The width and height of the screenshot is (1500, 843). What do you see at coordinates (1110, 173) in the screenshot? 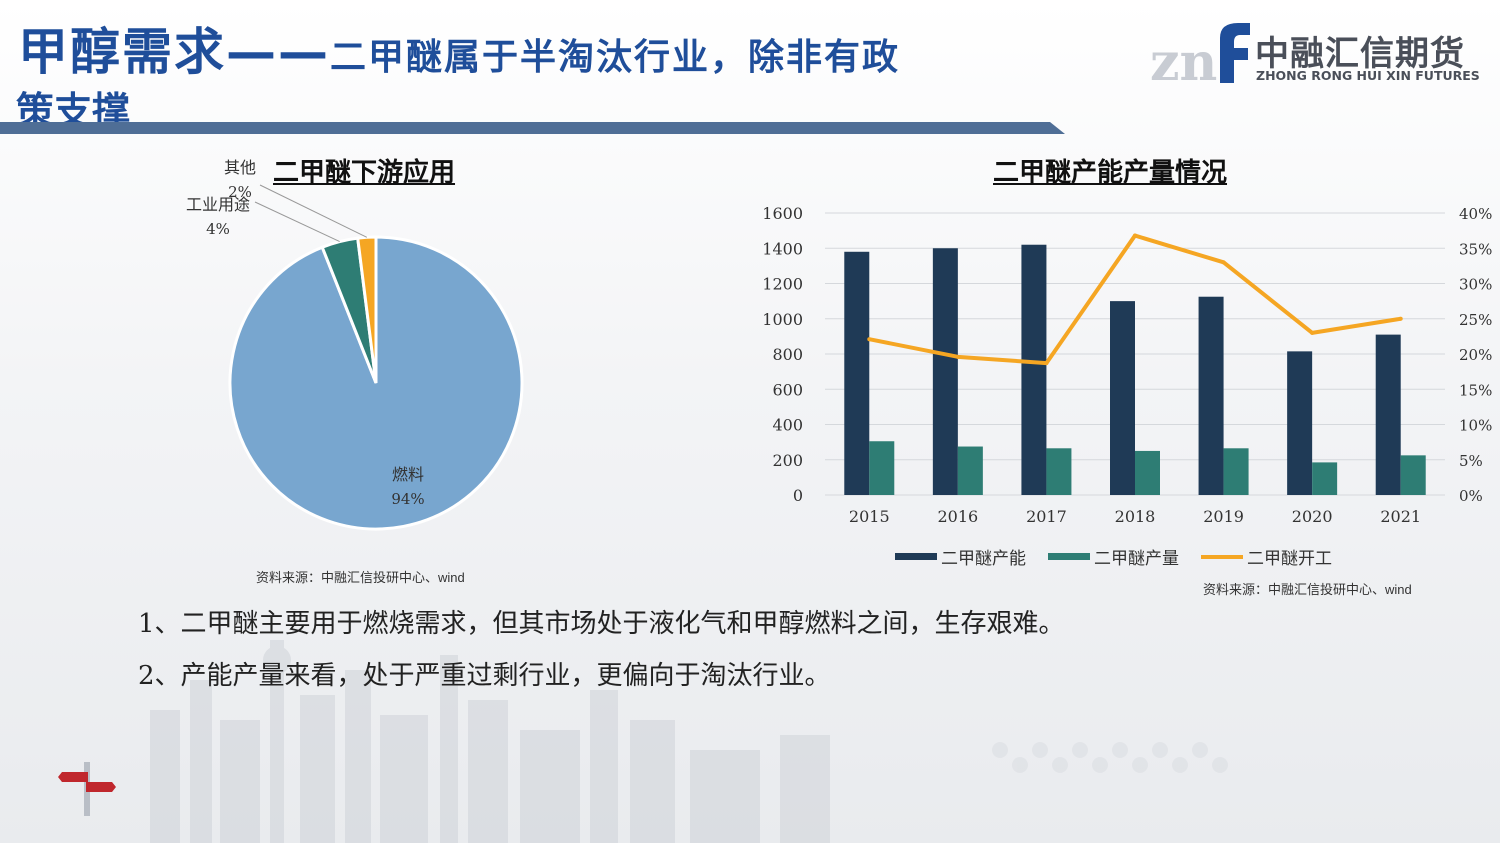
I see `bar-chart-title: 二甲醚产能产量情况` at bounding box center [1110, 173].